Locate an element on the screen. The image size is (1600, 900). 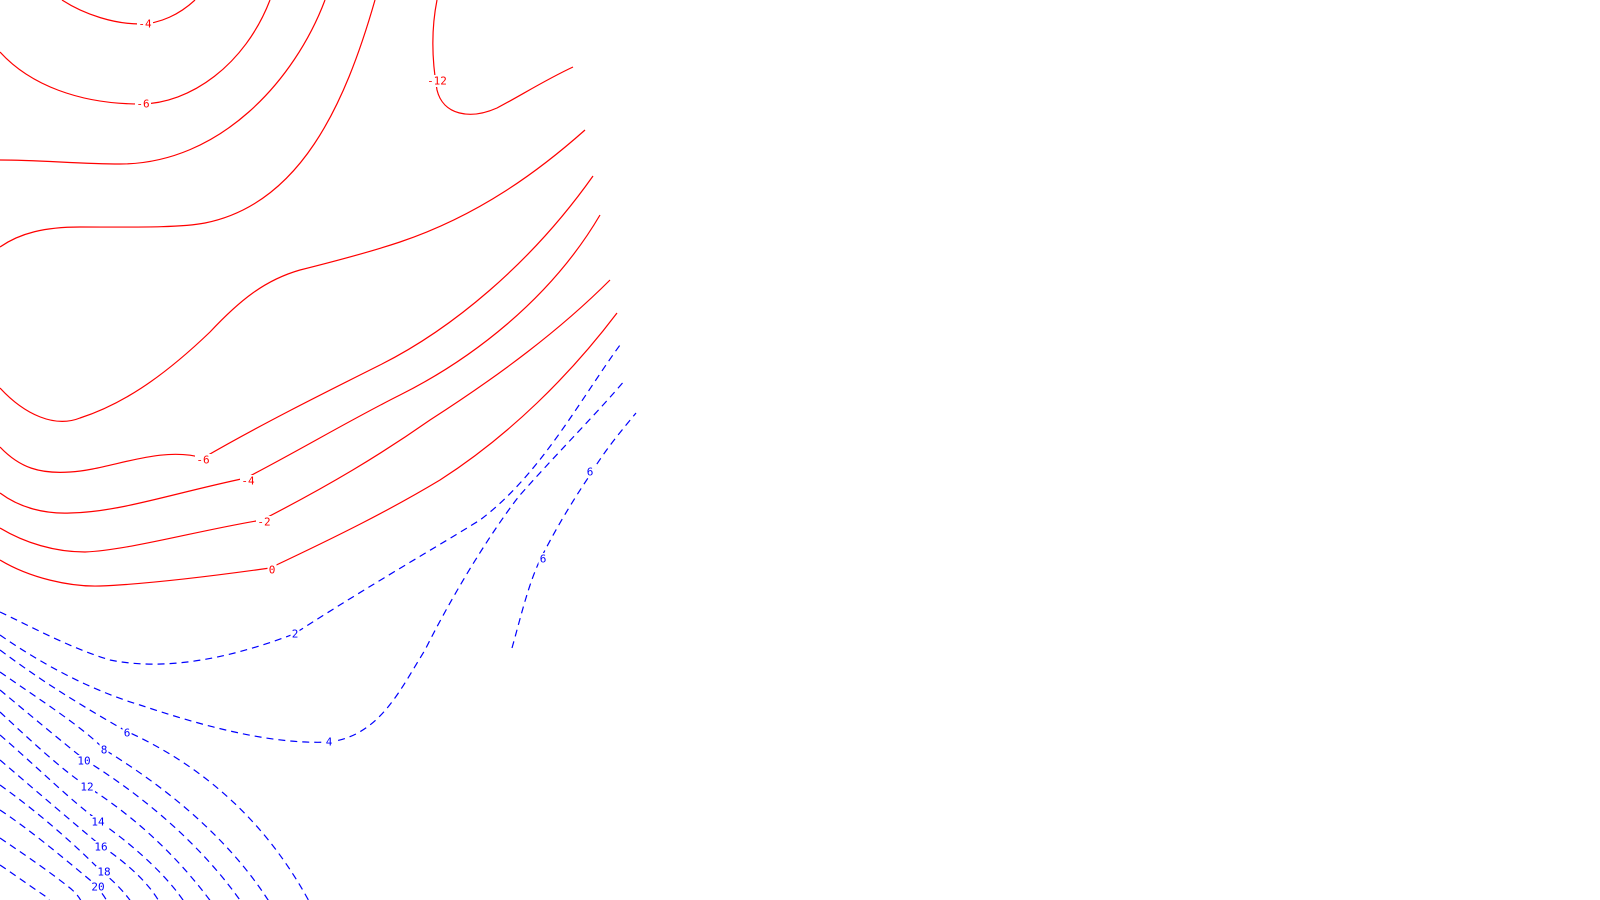
contour-label-text: 0 is located at coordinates (272, 570).